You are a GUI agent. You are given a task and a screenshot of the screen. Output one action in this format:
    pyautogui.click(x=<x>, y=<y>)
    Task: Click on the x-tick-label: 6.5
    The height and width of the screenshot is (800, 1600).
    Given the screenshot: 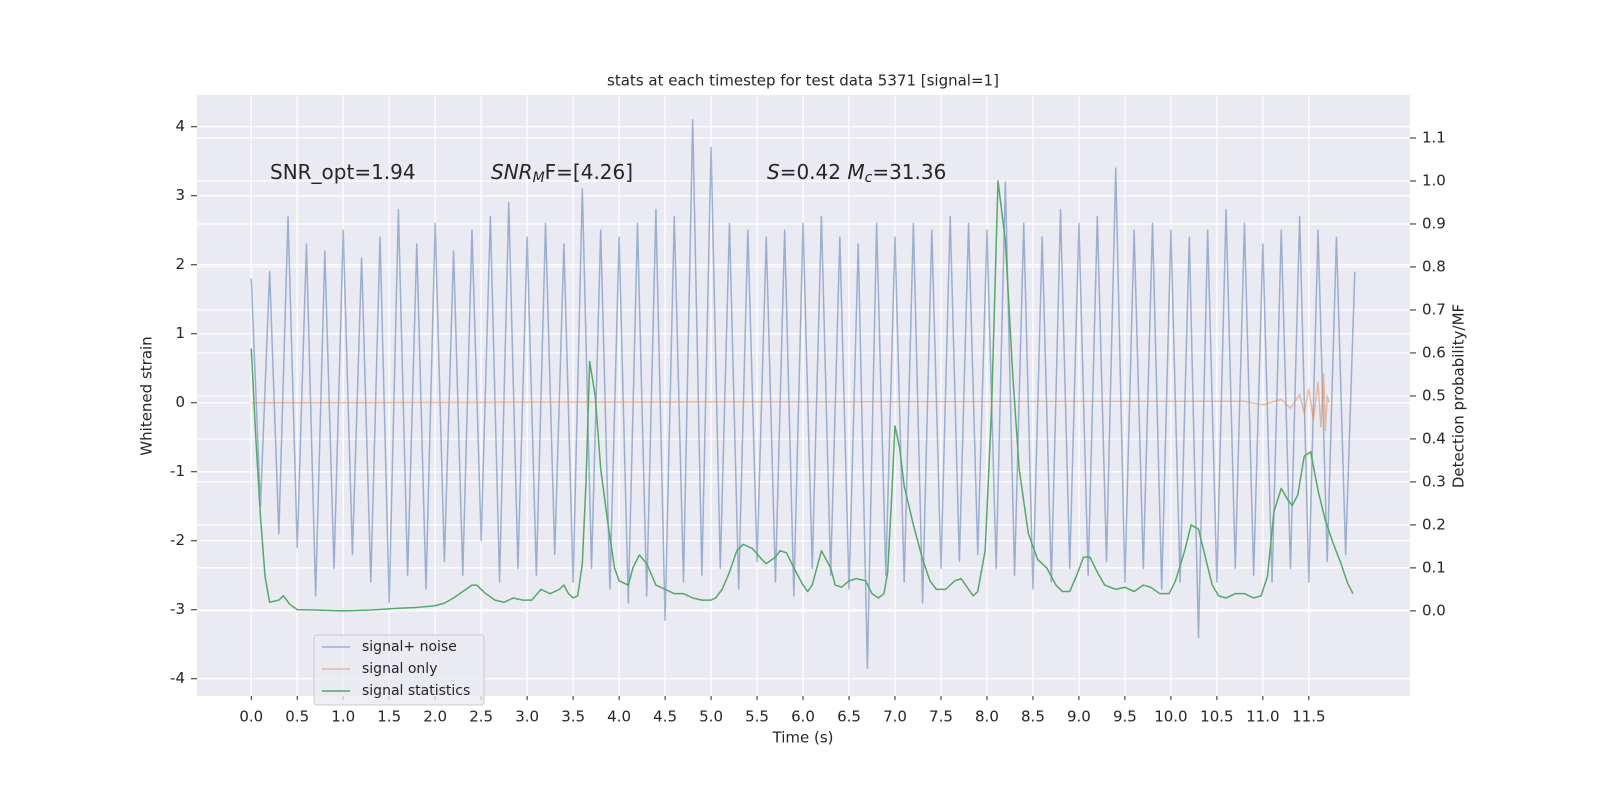 What is the action you would take?
    pyautogui.click(x=849, y=717)
    